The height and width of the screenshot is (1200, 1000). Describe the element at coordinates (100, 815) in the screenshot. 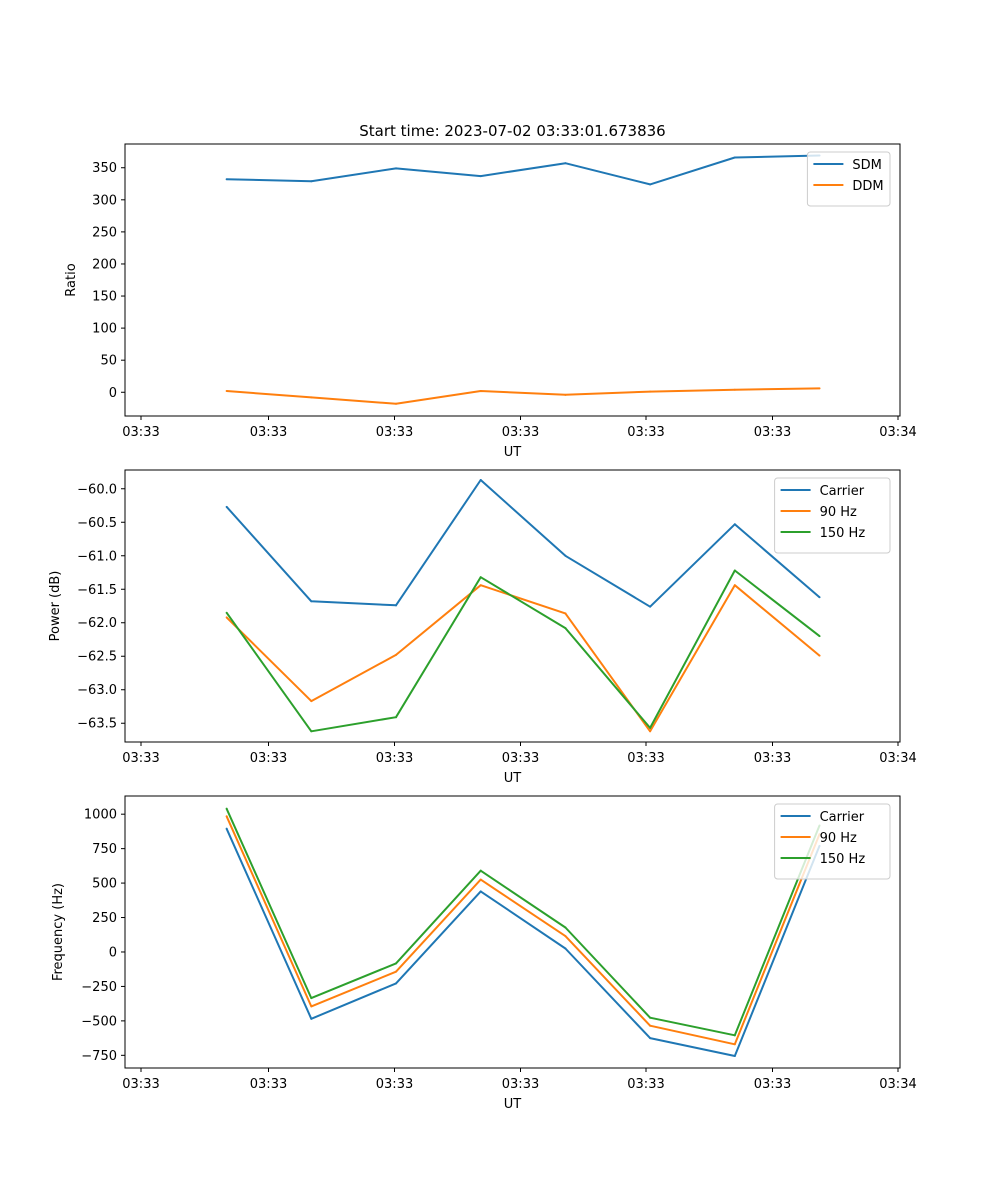

I see `y-tick-label: 1000` at that location.